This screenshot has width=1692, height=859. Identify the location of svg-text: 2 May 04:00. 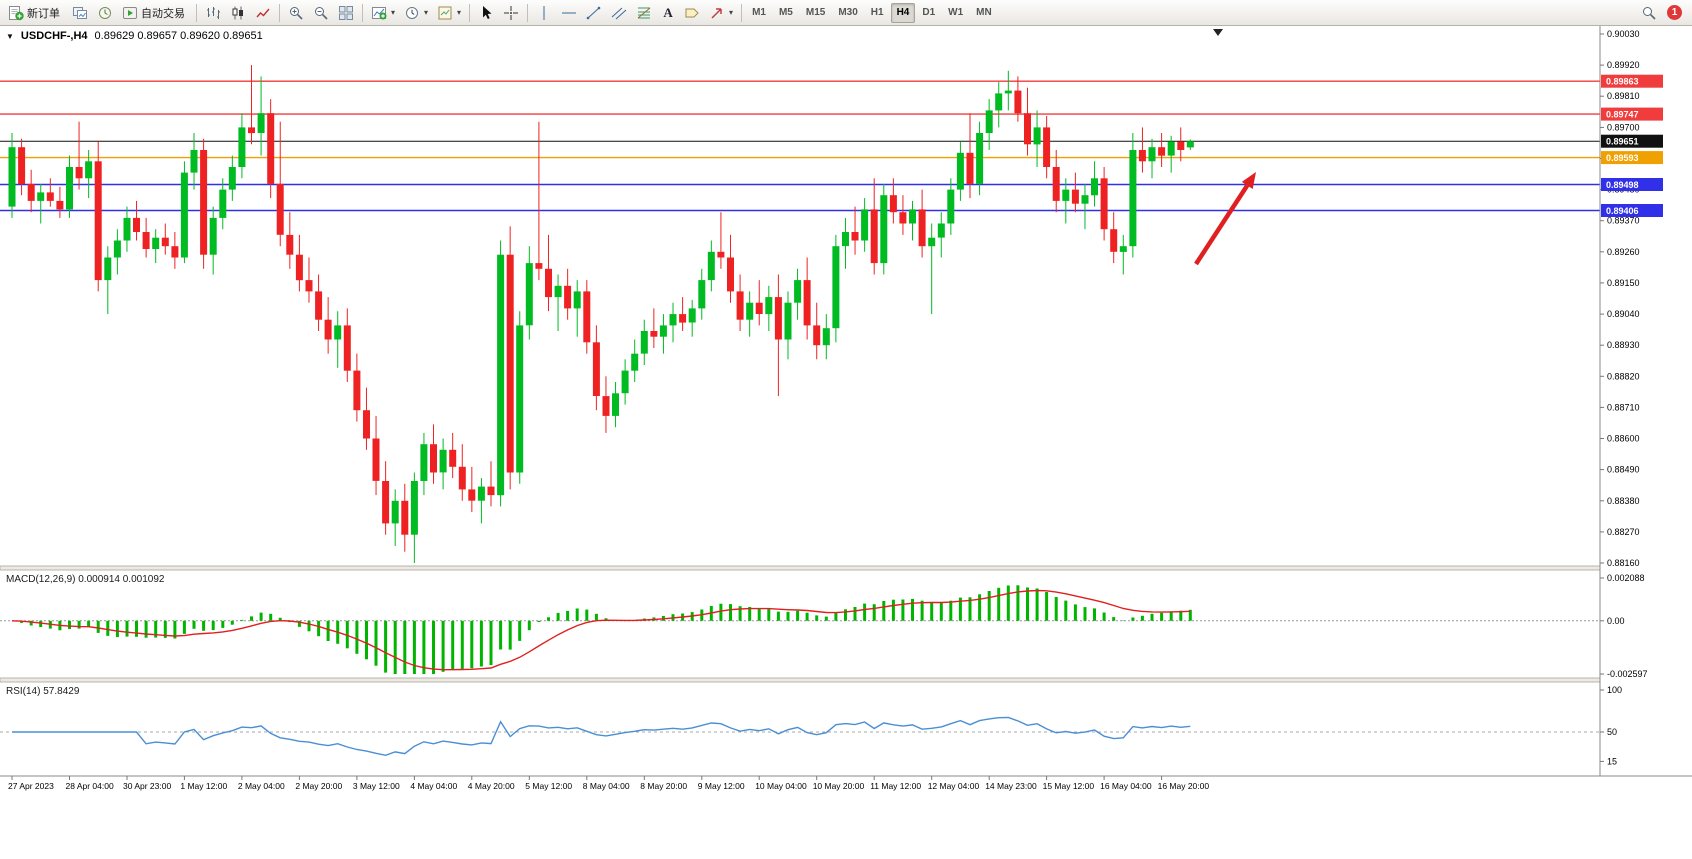
(261, 786).